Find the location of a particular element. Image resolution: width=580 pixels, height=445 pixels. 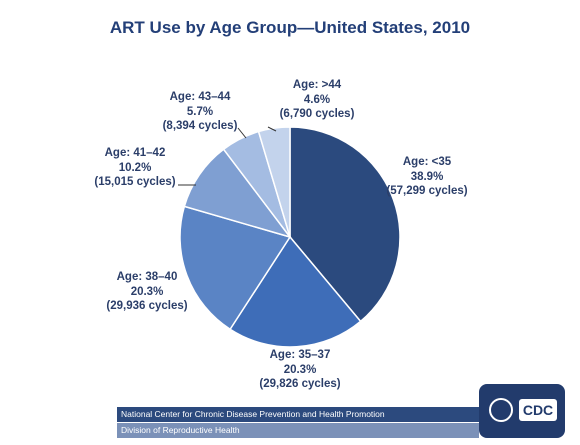

label-38-40-pct: 20.3% is located at coordinates (147, 291).